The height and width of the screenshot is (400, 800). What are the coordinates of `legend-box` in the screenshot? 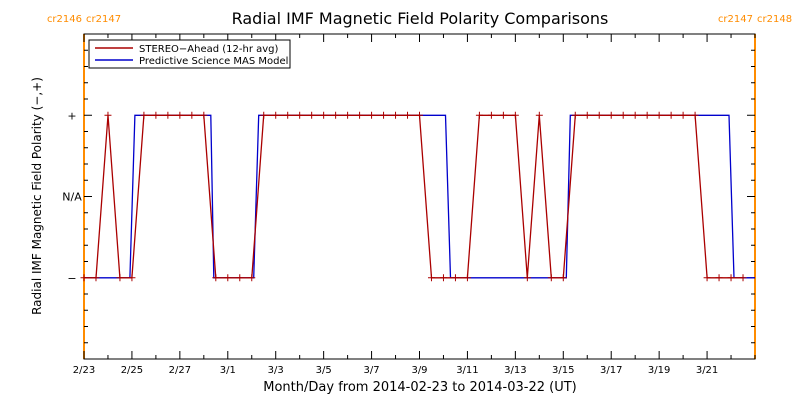 It's located at (189, 54).